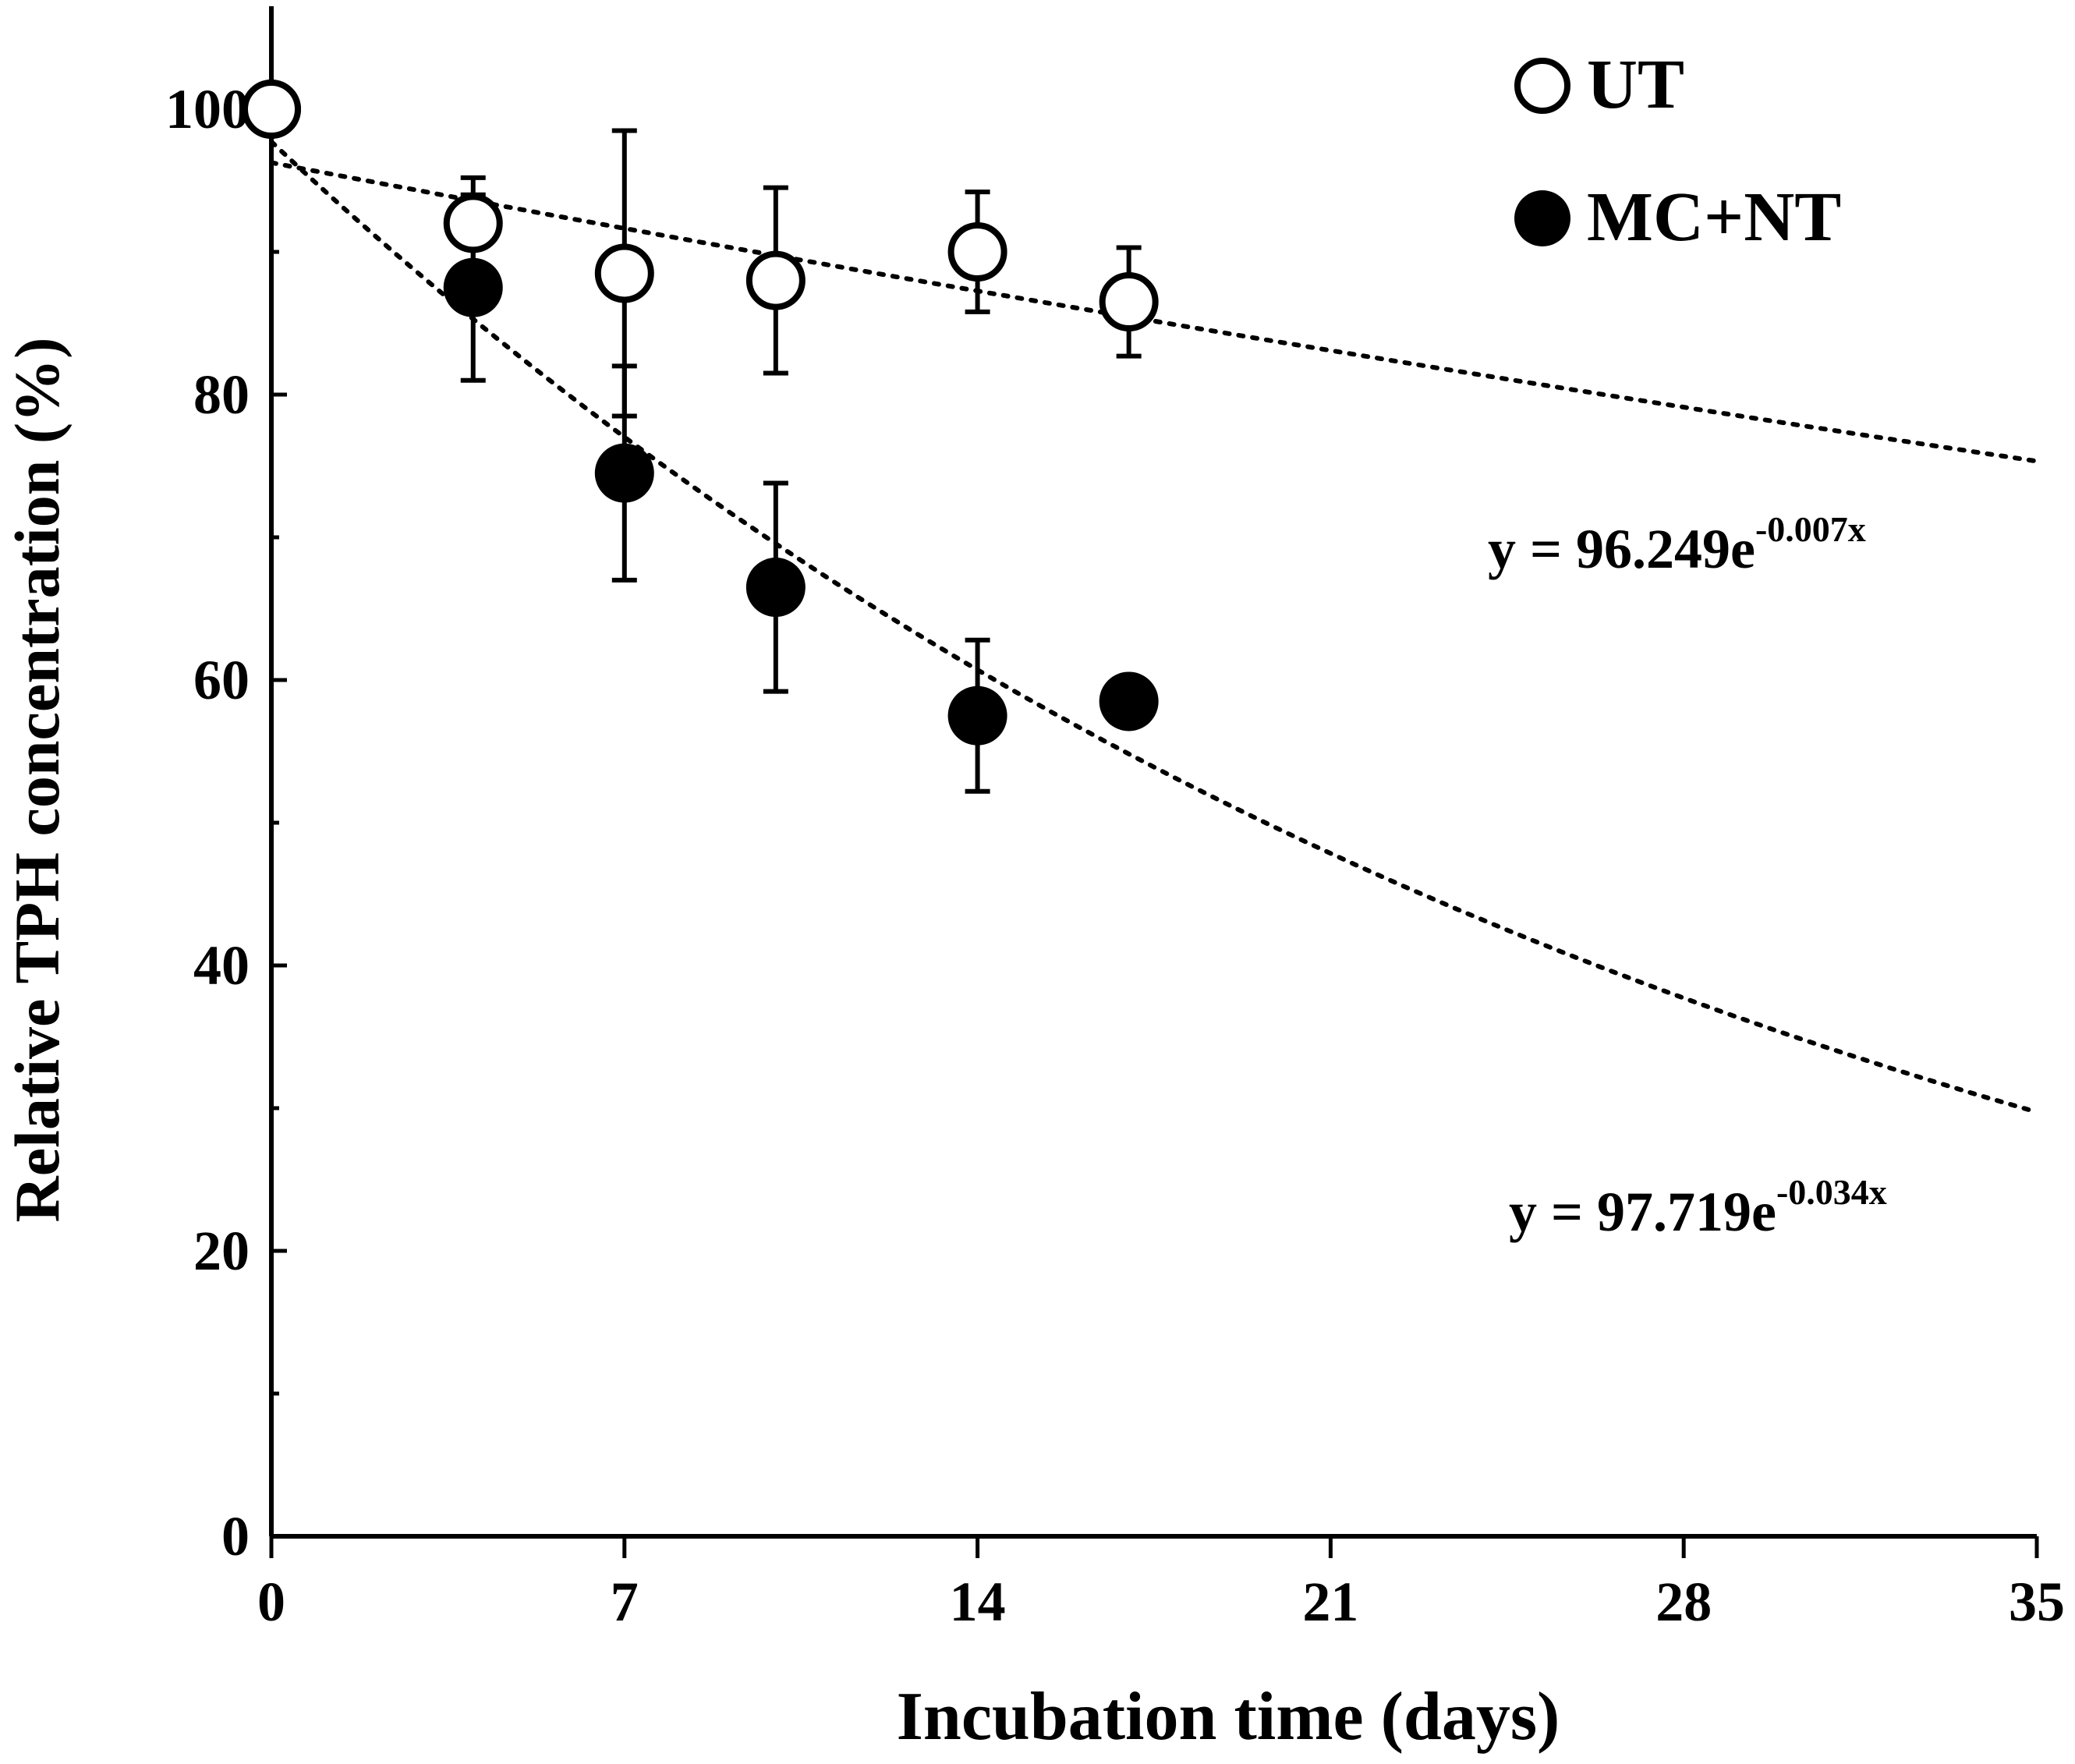 The width and height of the screenshot is (2075, 1764). I want to click on x-tick-label: 21, so click(1330, 1602).